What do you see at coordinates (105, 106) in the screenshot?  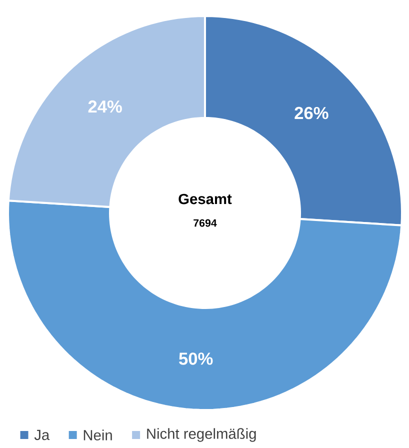 I see `data-label: 24%` at bounding box center [105, 106].